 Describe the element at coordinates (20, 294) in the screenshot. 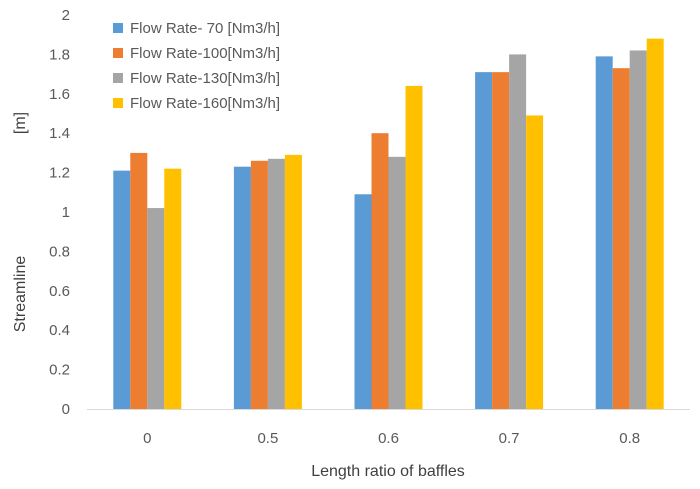

I see `y-axis-title: Streamline` at that location.